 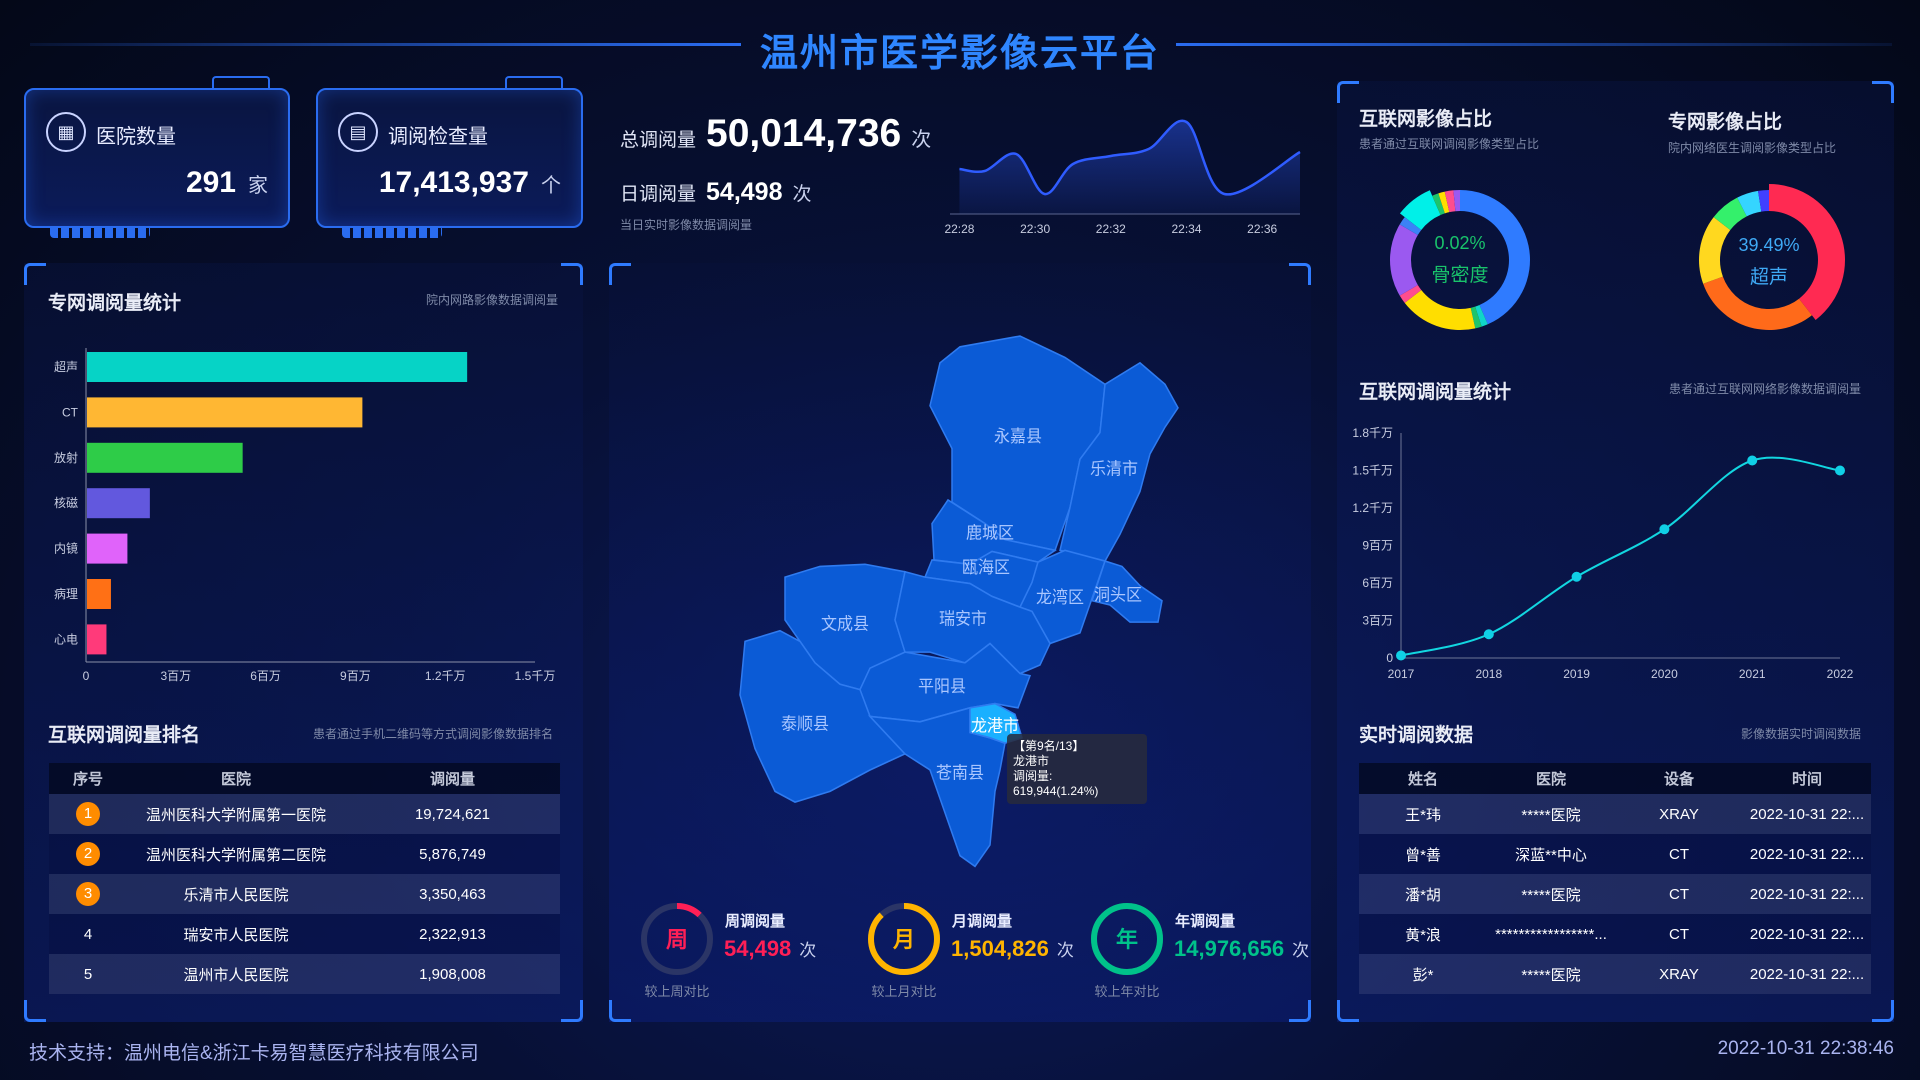 I want to click on kpi-unit: 家, so click(x=258, y=186).